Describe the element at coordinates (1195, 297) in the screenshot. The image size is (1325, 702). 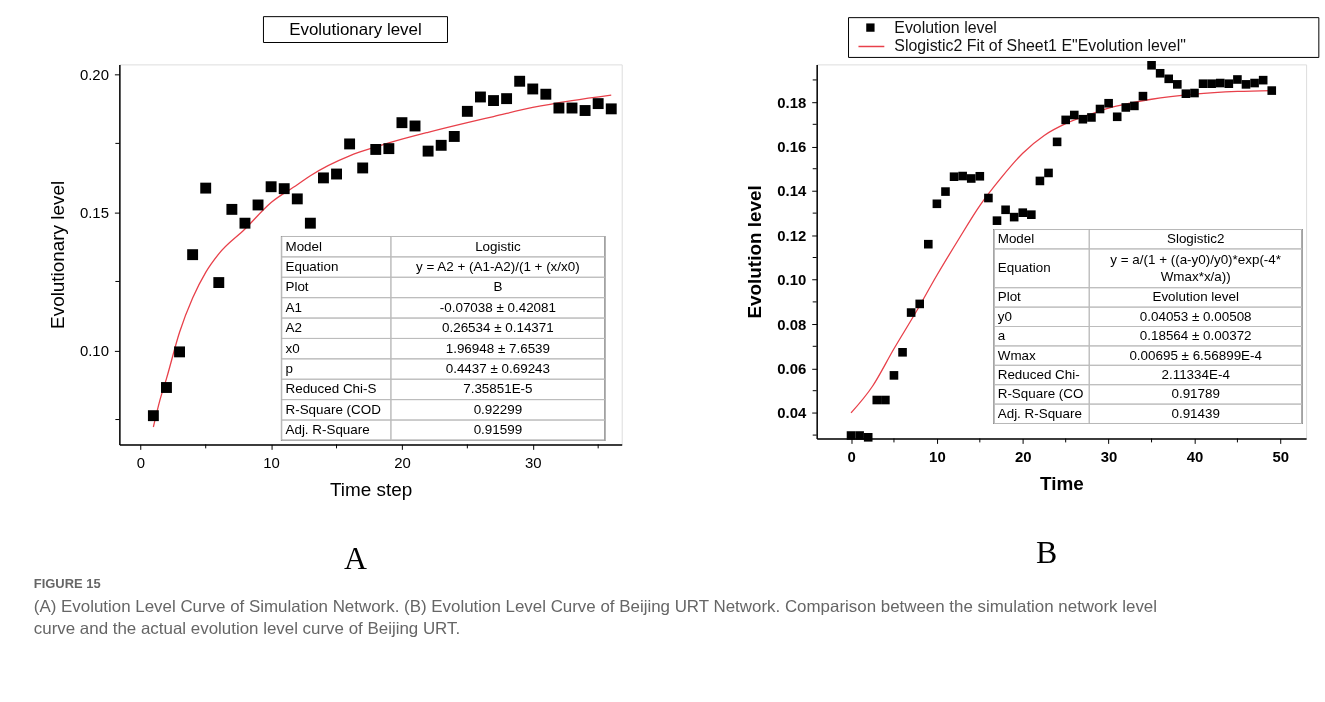
I see `annotation: Evolution level` at that location.